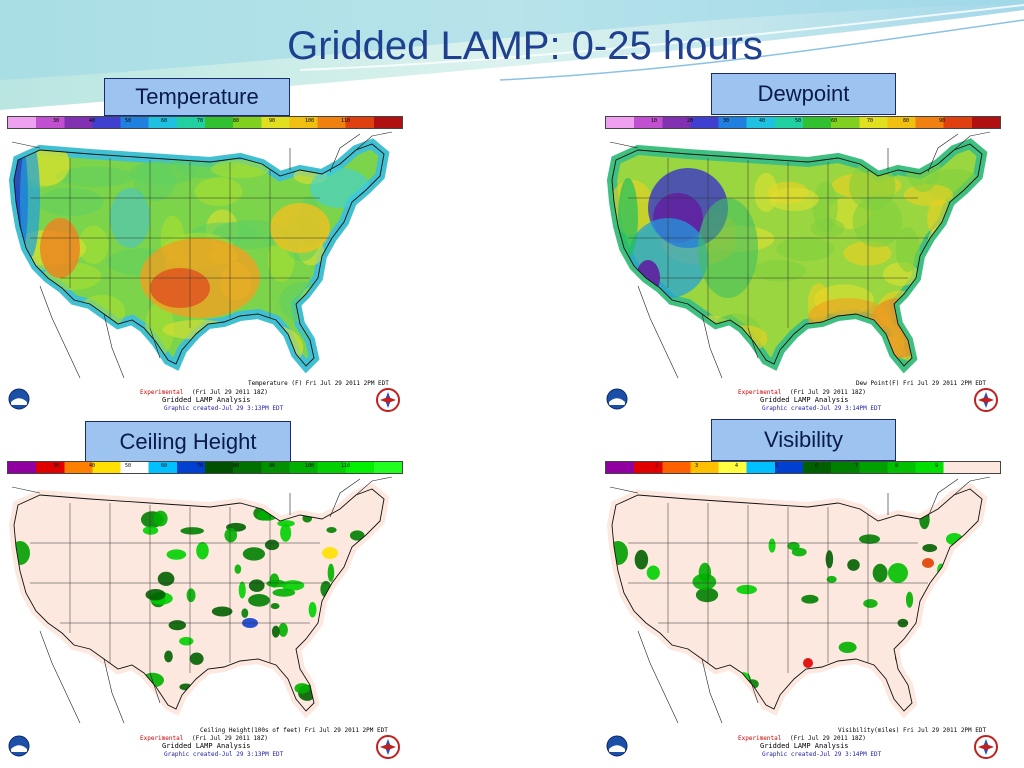  I want to click on caption-created: Graphic created-Jul 29 3:14PM EDT, so click(822, 754).